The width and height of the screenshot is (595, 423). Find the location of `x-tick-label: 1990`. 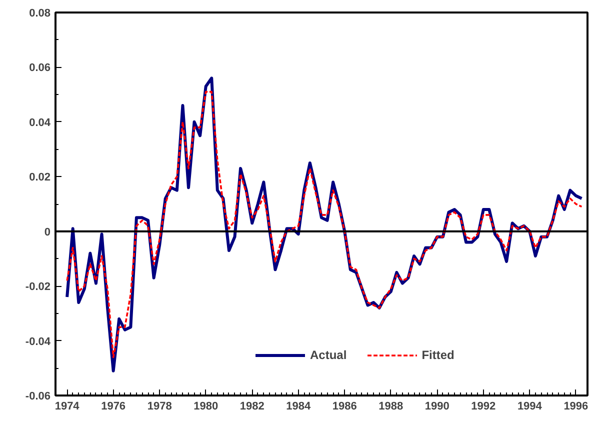

x-tick-label: 1990 is located at coordinates (437, 406).